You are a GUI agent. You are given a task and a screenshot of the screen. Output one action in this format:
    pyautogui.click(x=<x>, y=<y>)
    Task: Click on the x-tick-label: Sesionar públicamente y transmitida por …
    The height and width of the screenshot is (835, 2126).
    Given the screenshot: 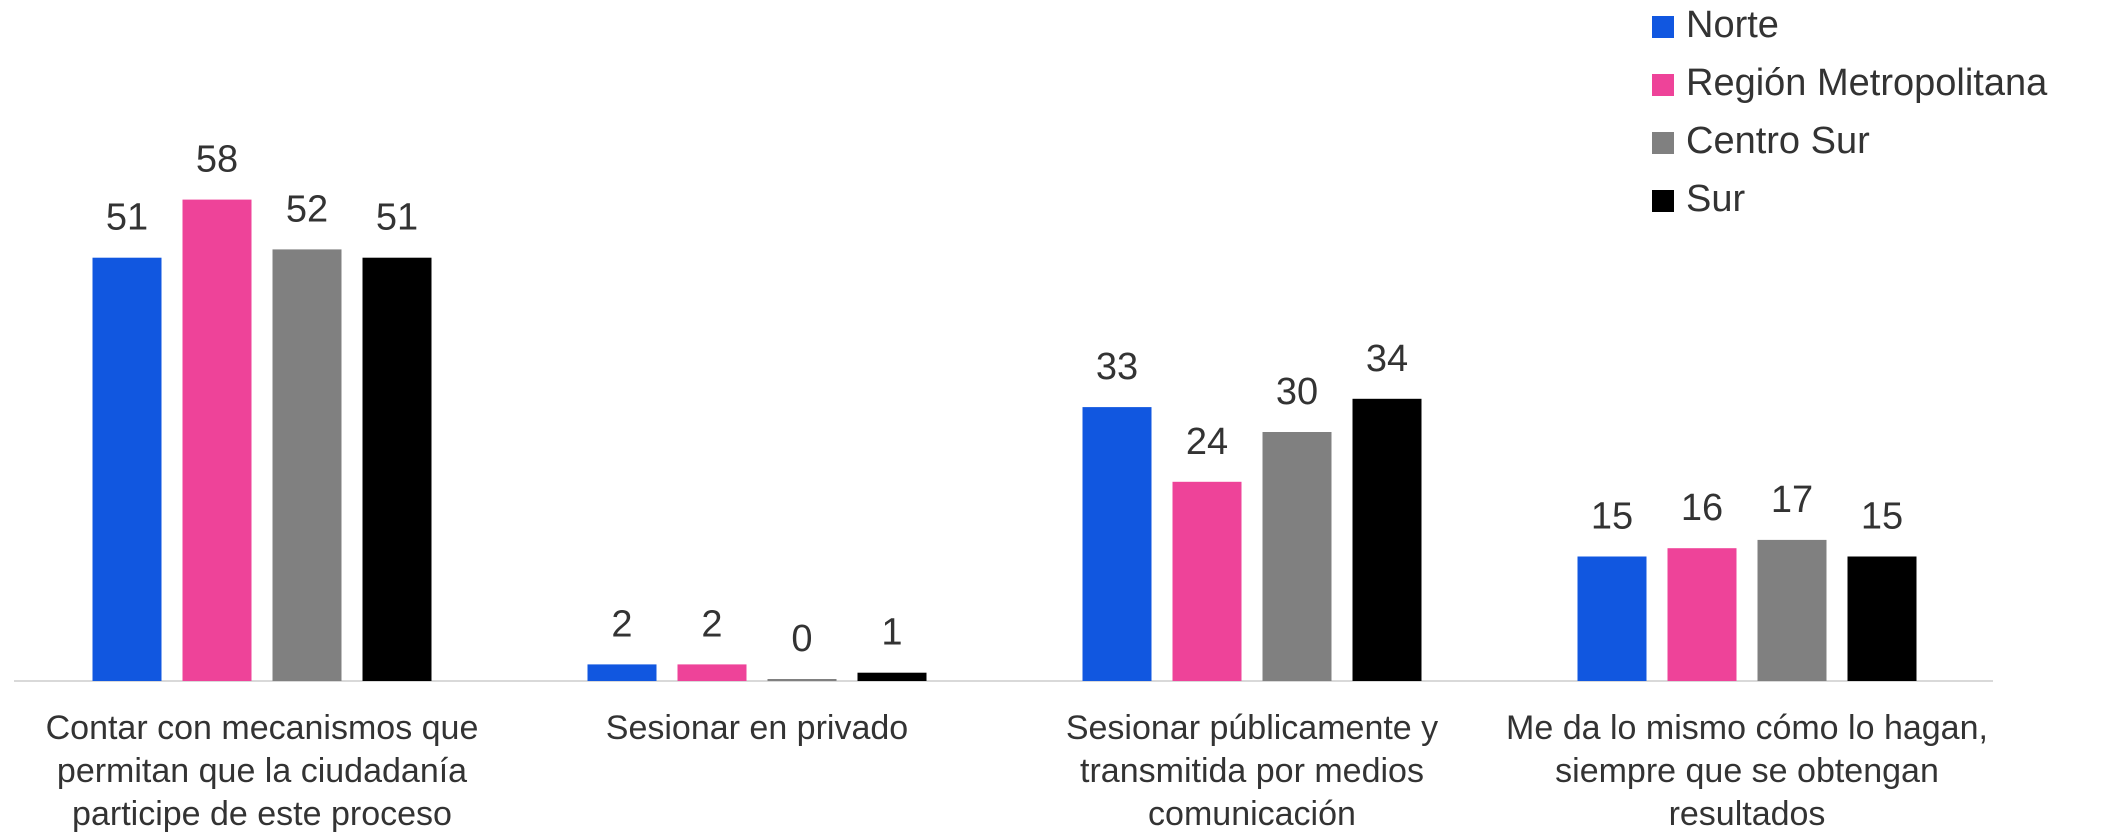 What is the action you would take?
    pyautogui.click(x=1252, y=771)
    